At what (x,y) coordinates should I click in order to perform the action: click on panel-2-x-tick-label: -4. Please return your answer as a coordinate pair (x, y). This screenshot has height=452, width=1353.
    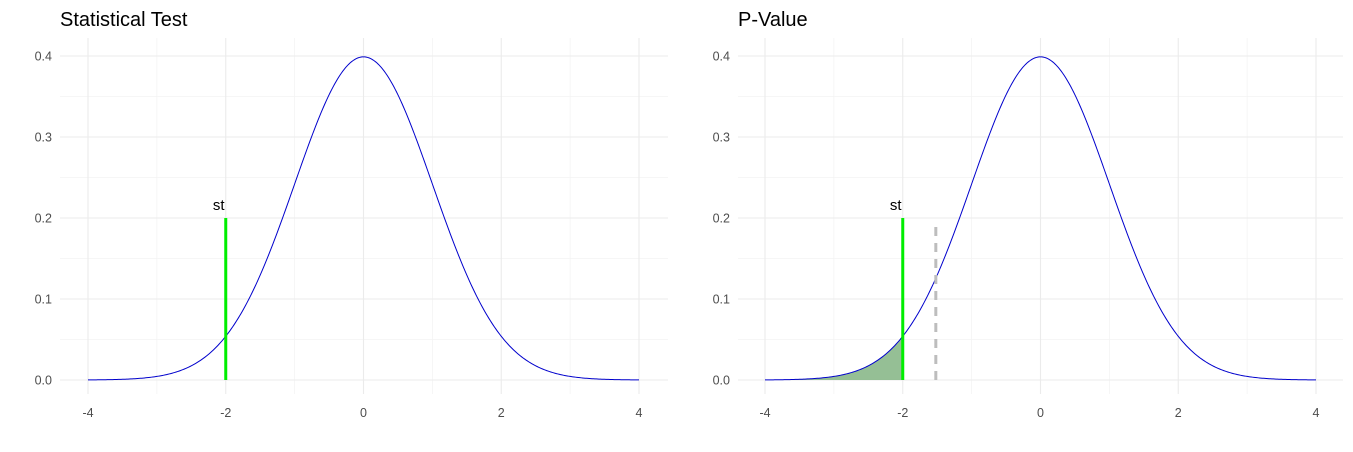
    Looking at the image, I should click on (764, 413).